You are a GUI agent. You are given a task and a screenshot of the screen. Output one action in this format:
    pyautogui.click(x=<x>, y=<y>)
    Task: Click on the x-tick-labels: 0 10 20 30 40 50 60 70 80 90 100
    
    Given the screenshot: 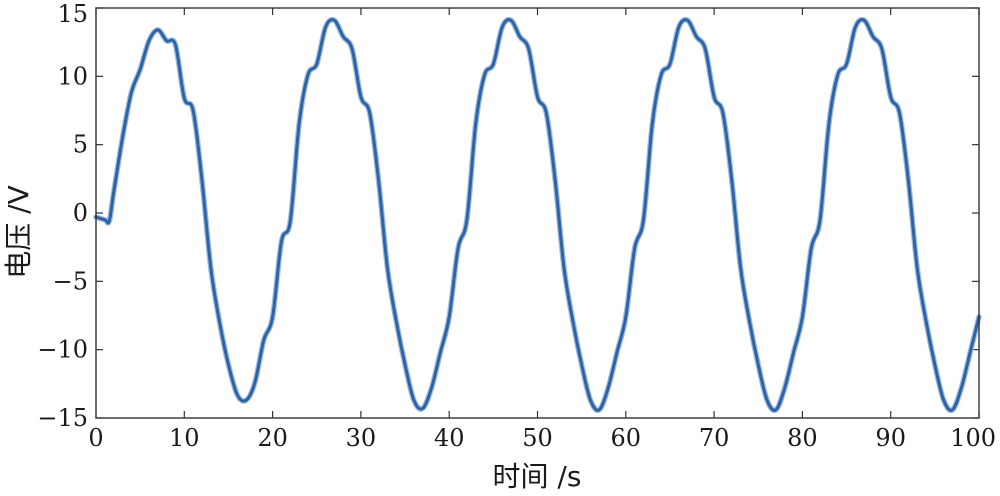 What is the action you would take?
    pyautogui.click(x=542, y=438)
    